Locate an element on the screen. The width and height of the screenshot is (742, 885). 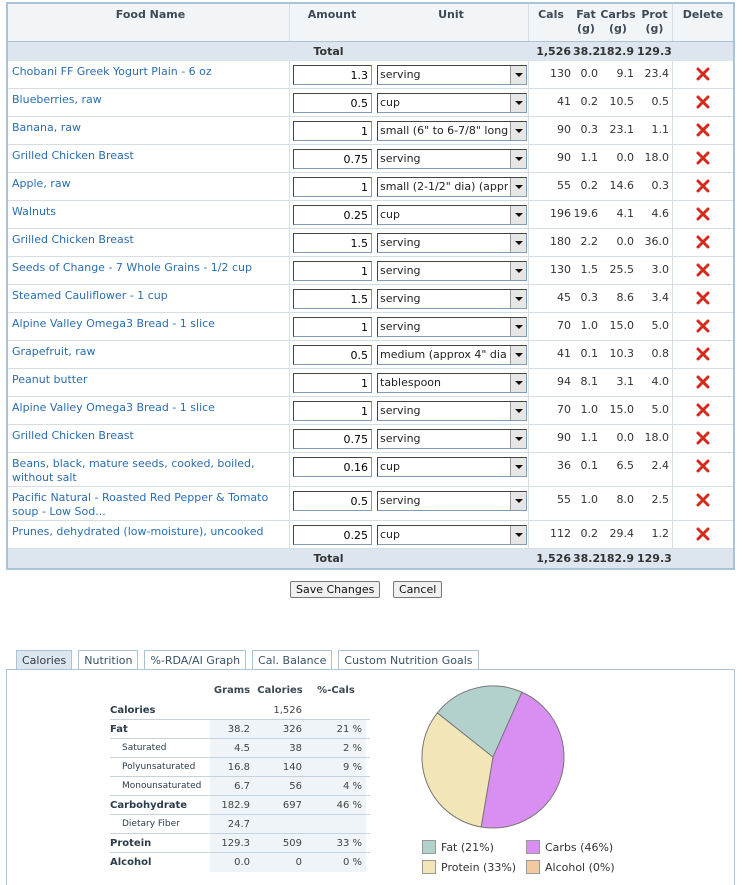
cals-cell: 70 is located at coordinates (564, 325).